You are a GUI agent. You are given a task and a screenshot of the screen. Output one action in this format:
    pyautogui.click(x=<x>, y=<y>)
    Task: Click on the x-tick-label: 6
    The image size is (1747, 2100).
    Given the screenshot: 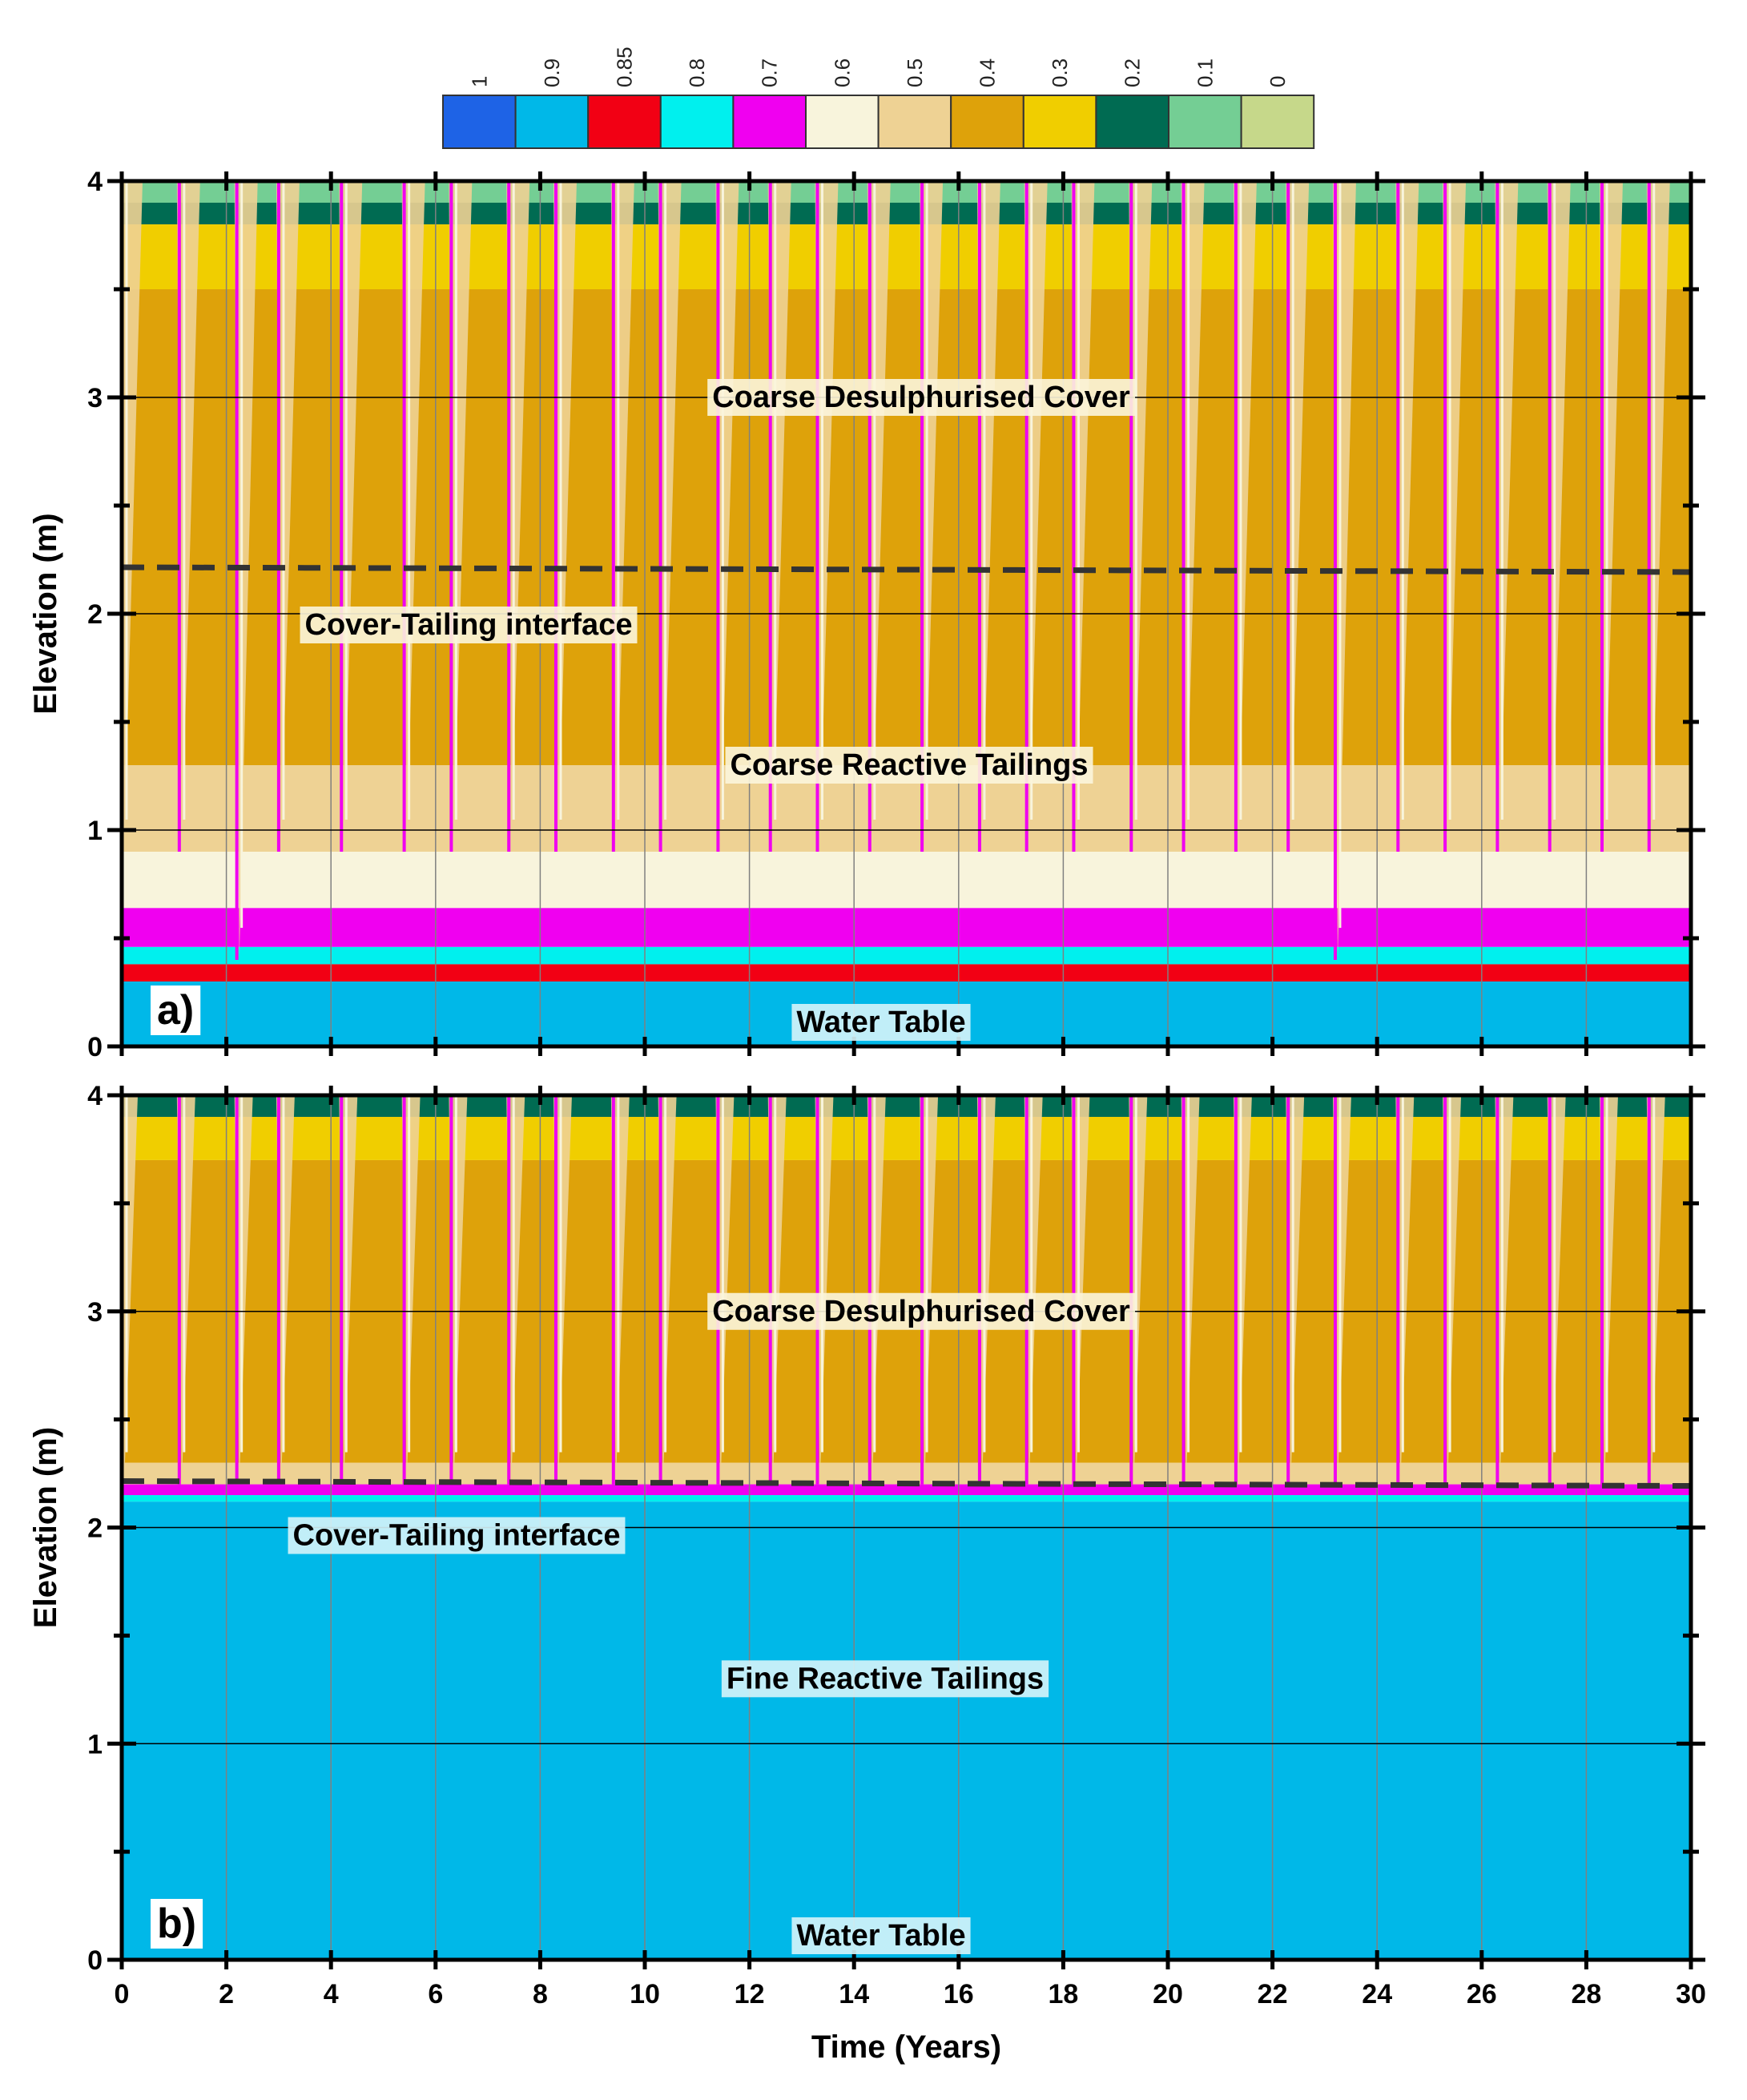 What is the action you would take?
    pyautogui.click(x=436, y=1994)
    